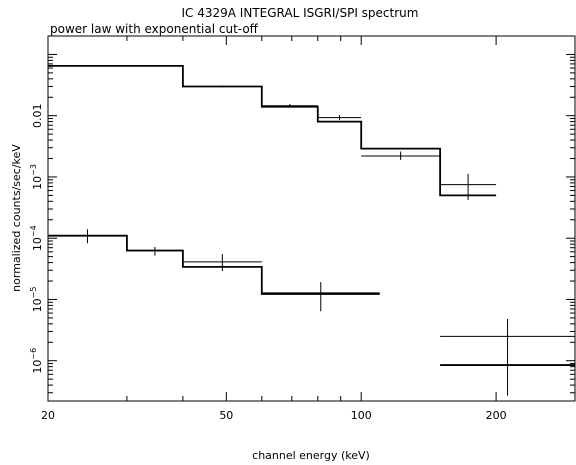 The height and width of the screenshot is (465, 576). I want to click on chart-title: IC 4329A INTEGRAL ISGRI/SPI spectrum, so click(300, 13).